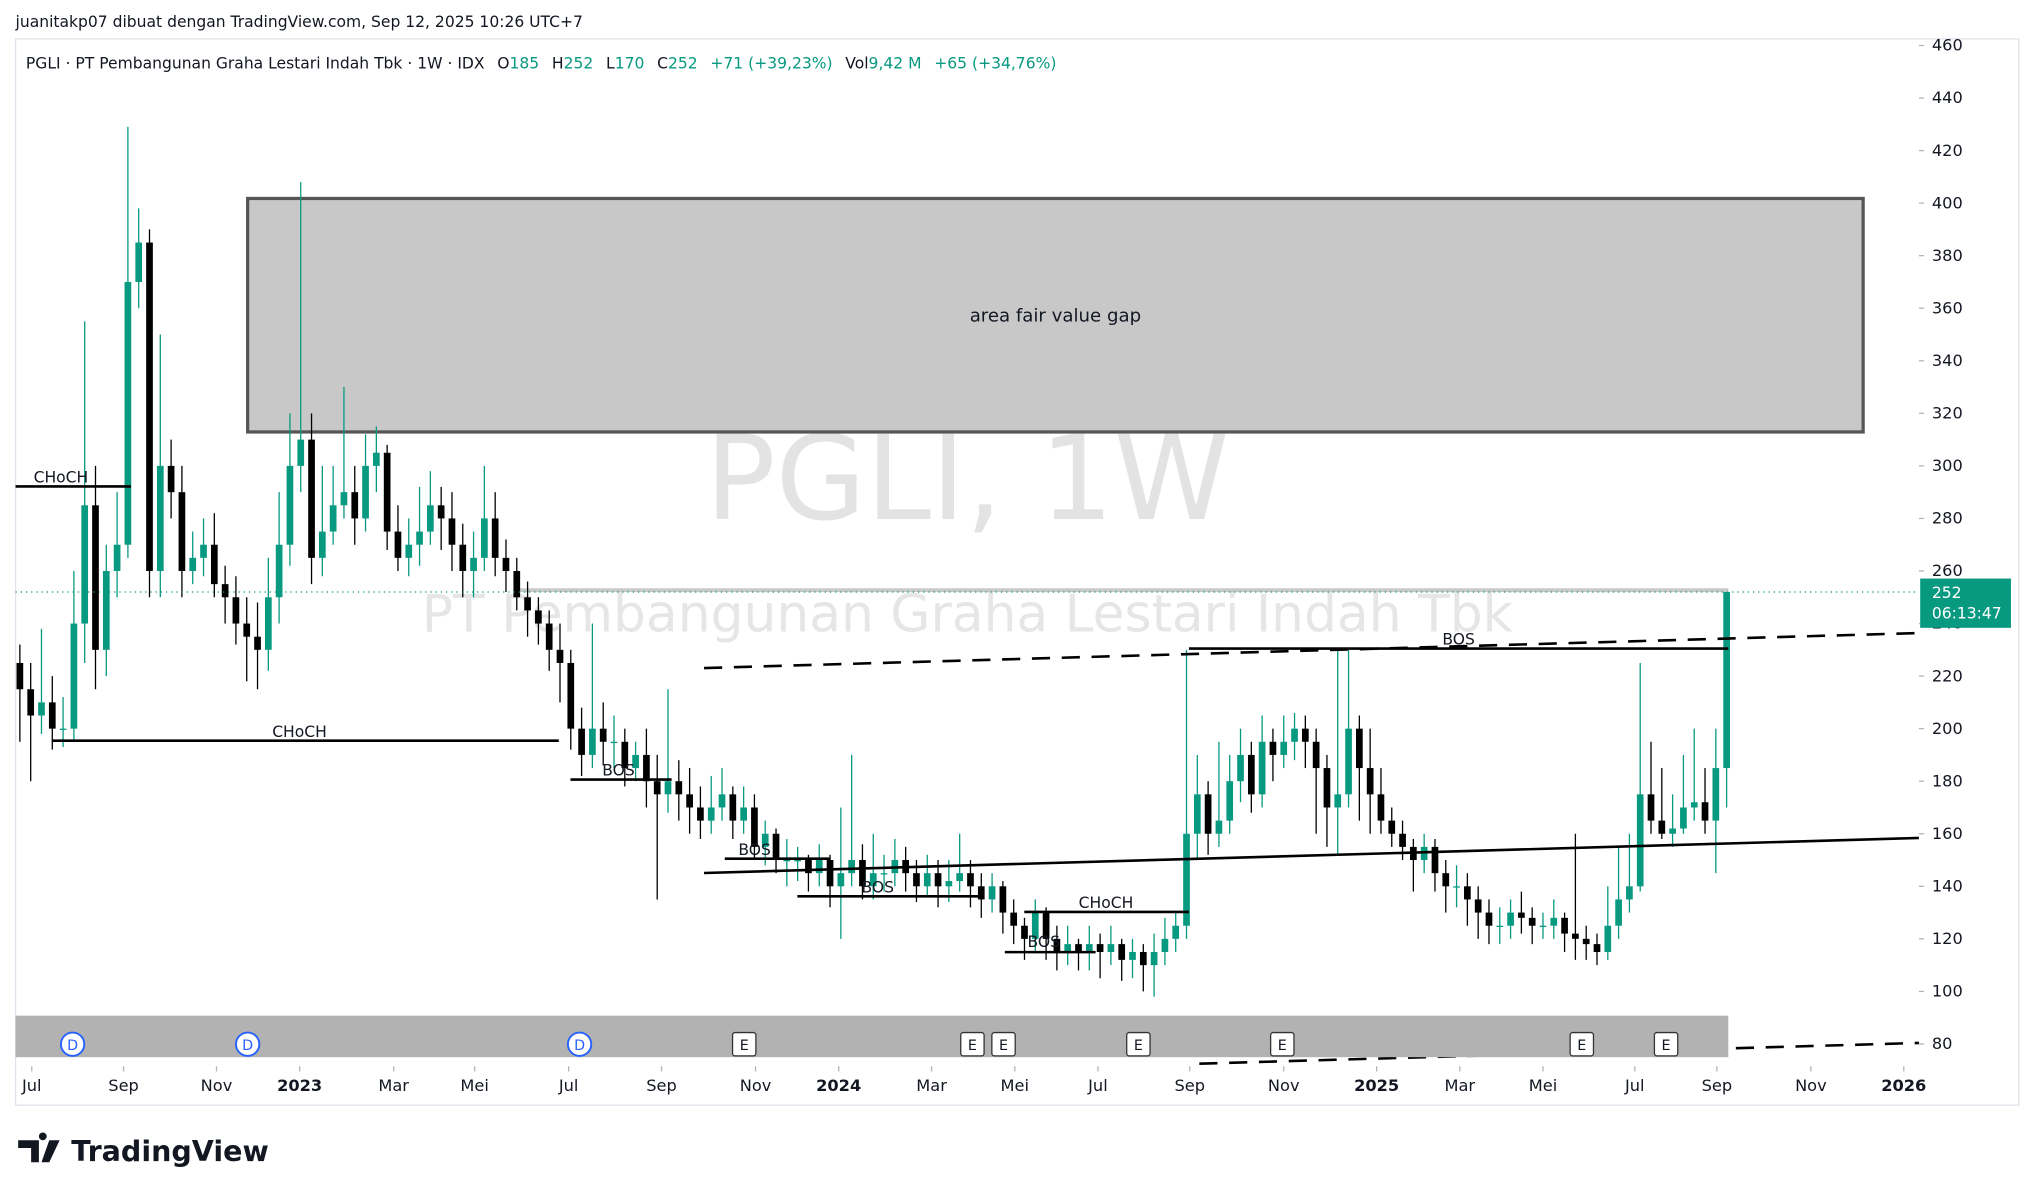  Describe the element at coordinates (1903, 1085) in the screenshot. I see `x-tick-label: 2026` at that location.